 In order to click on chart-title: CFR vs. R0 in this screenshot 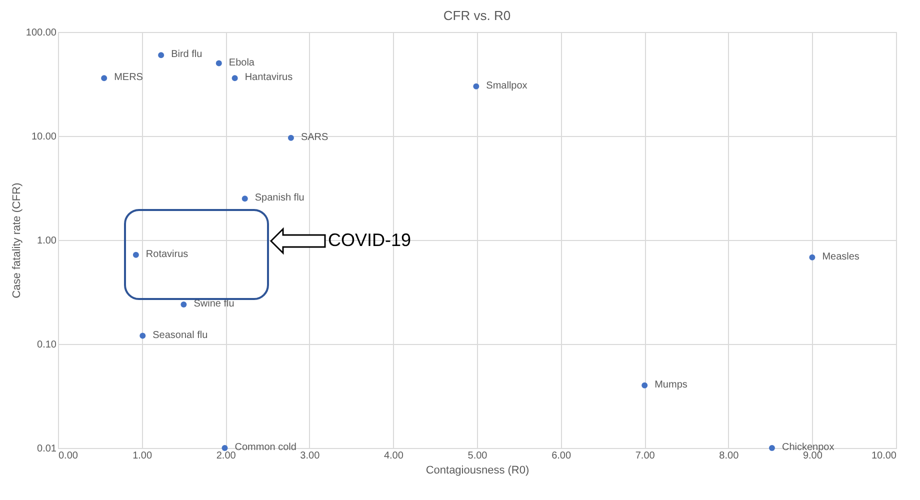, I will do `click(477, 15)`.